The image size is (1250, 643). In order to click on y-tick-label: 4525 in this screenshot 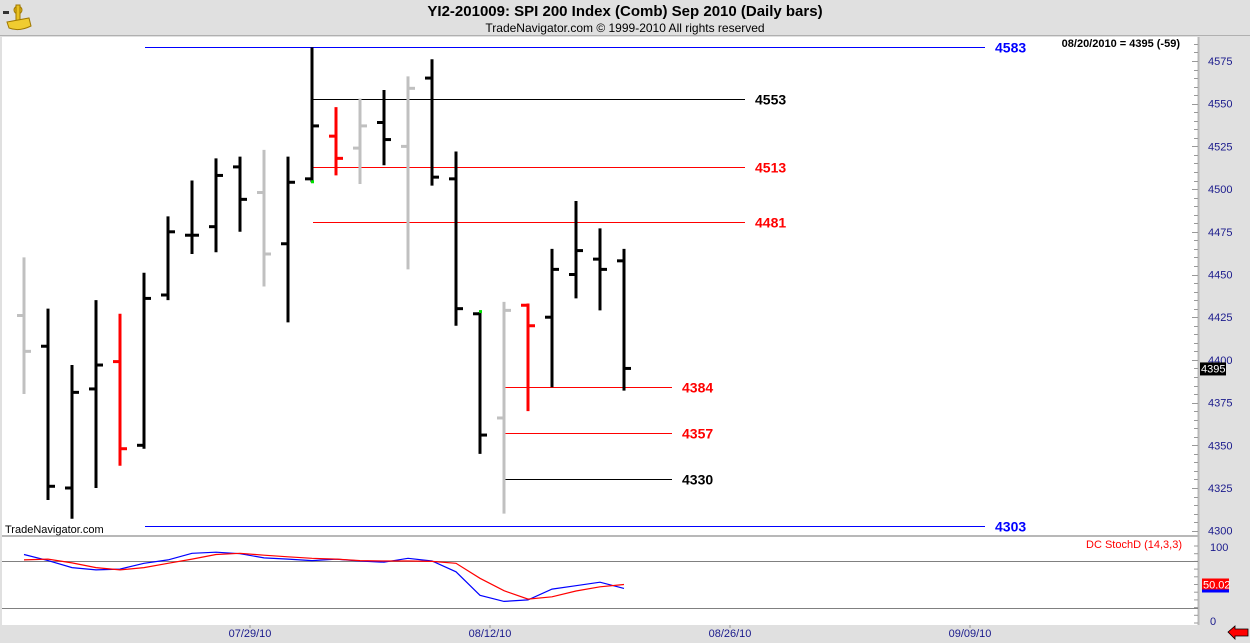, I will do `click(1220, 147)`.